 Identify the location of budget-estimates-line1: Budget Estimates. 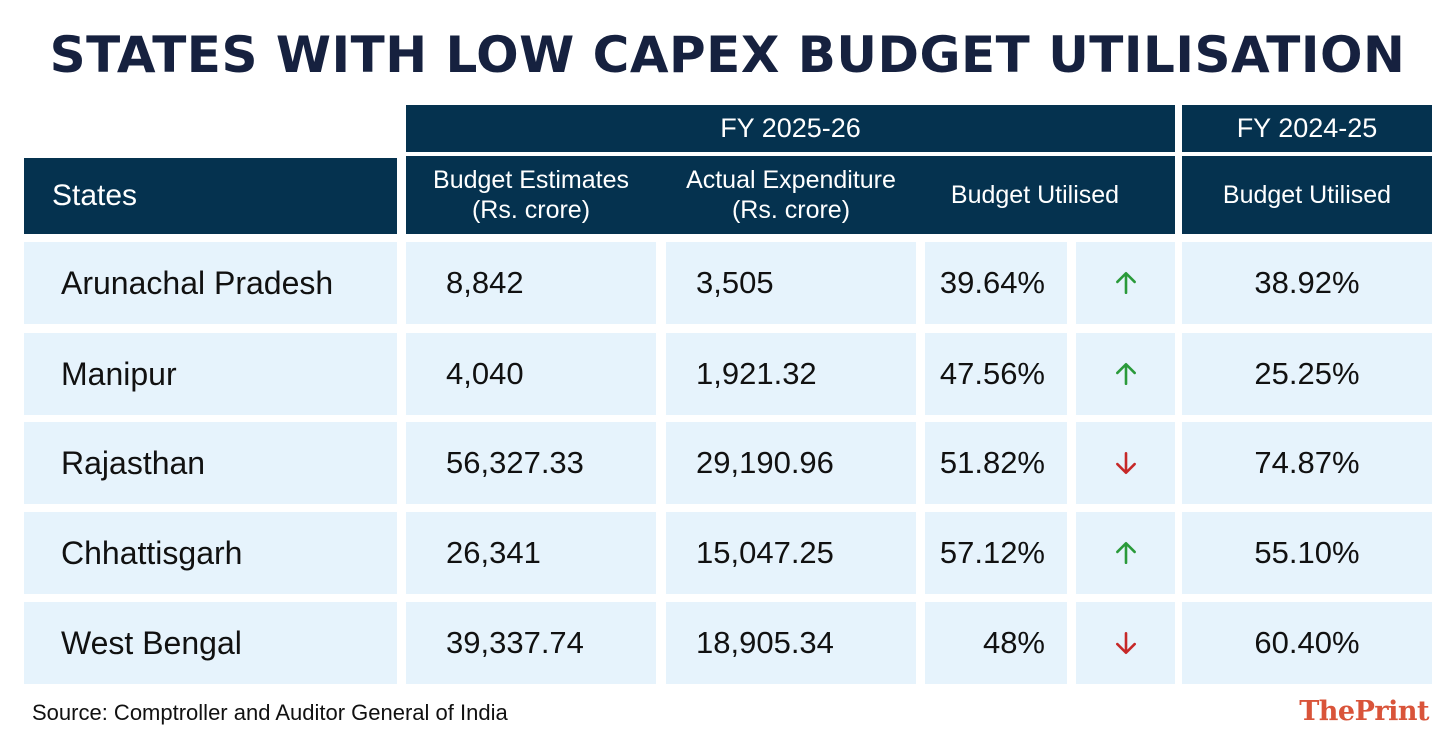
(531, 180).